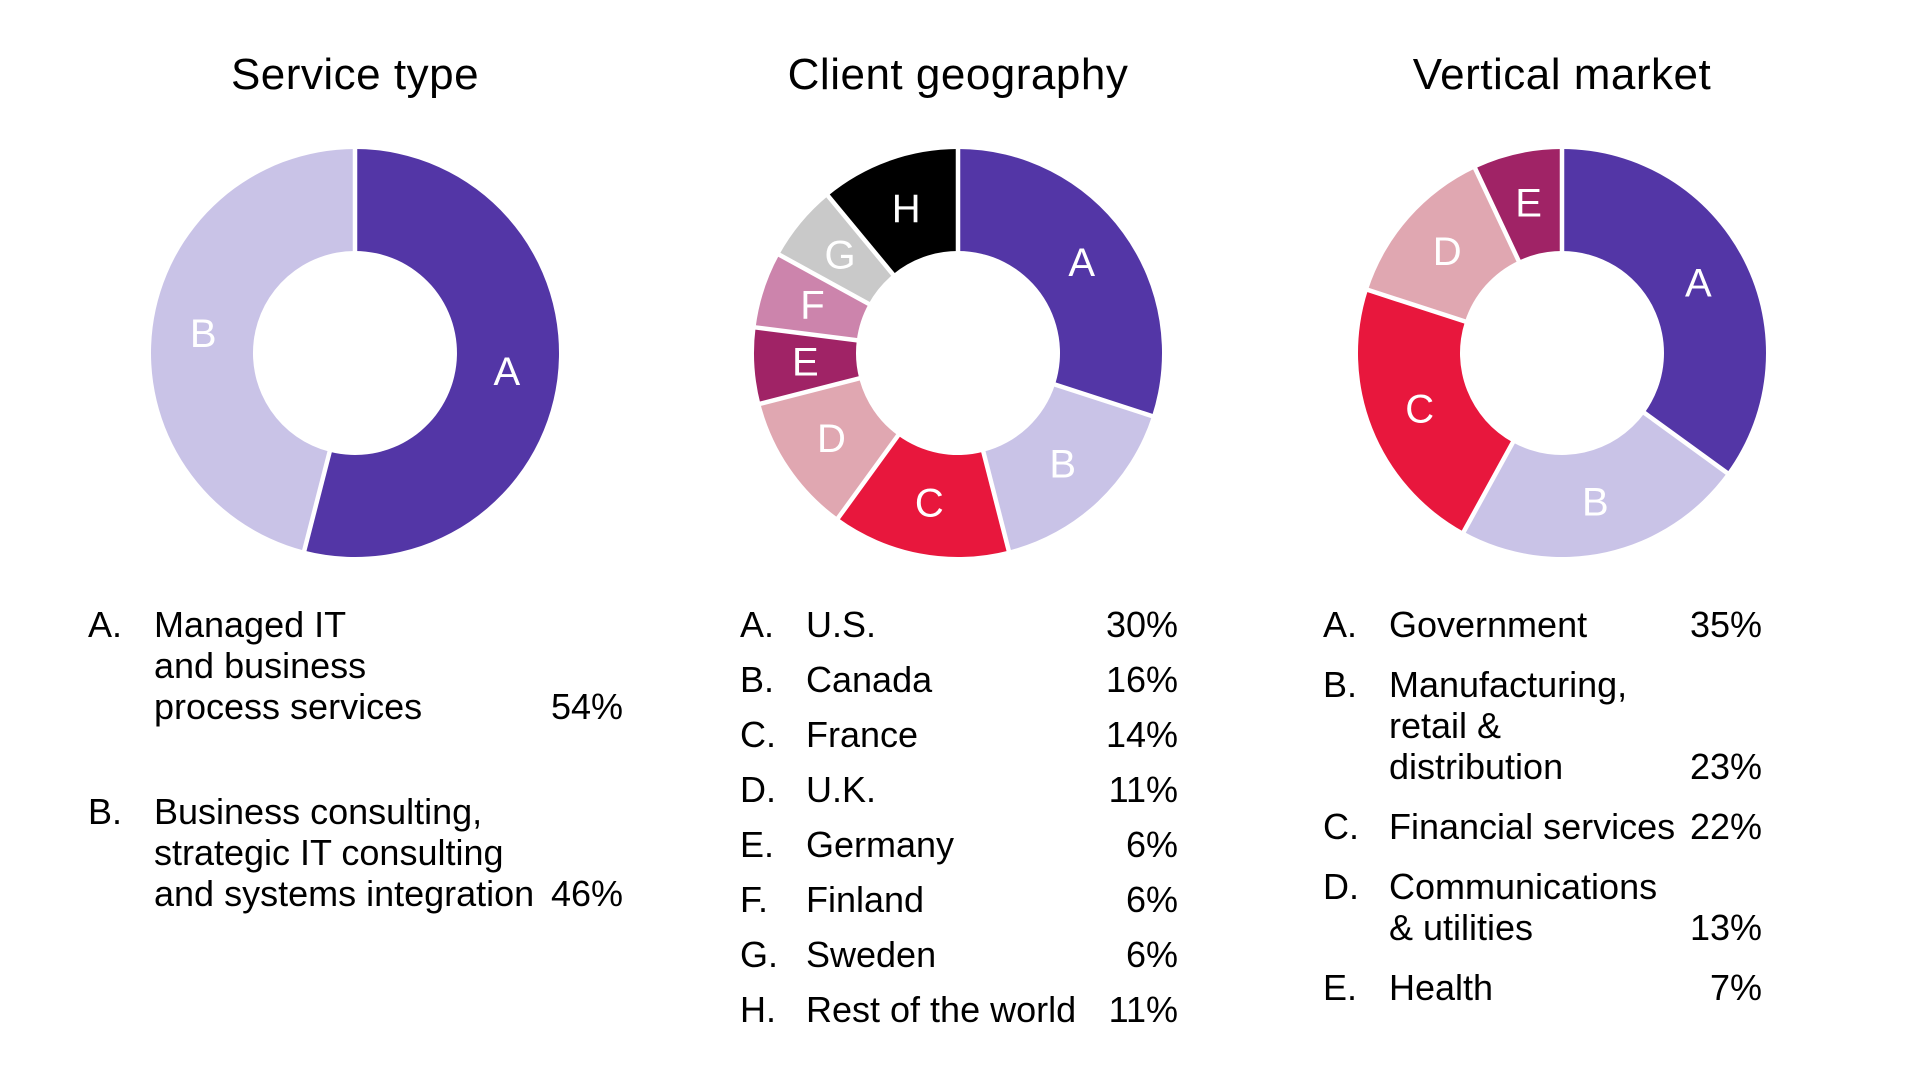  Describe the element at coordinates (1725, 624) in the screenshot. I see `legend-percent: 35%` at that location.